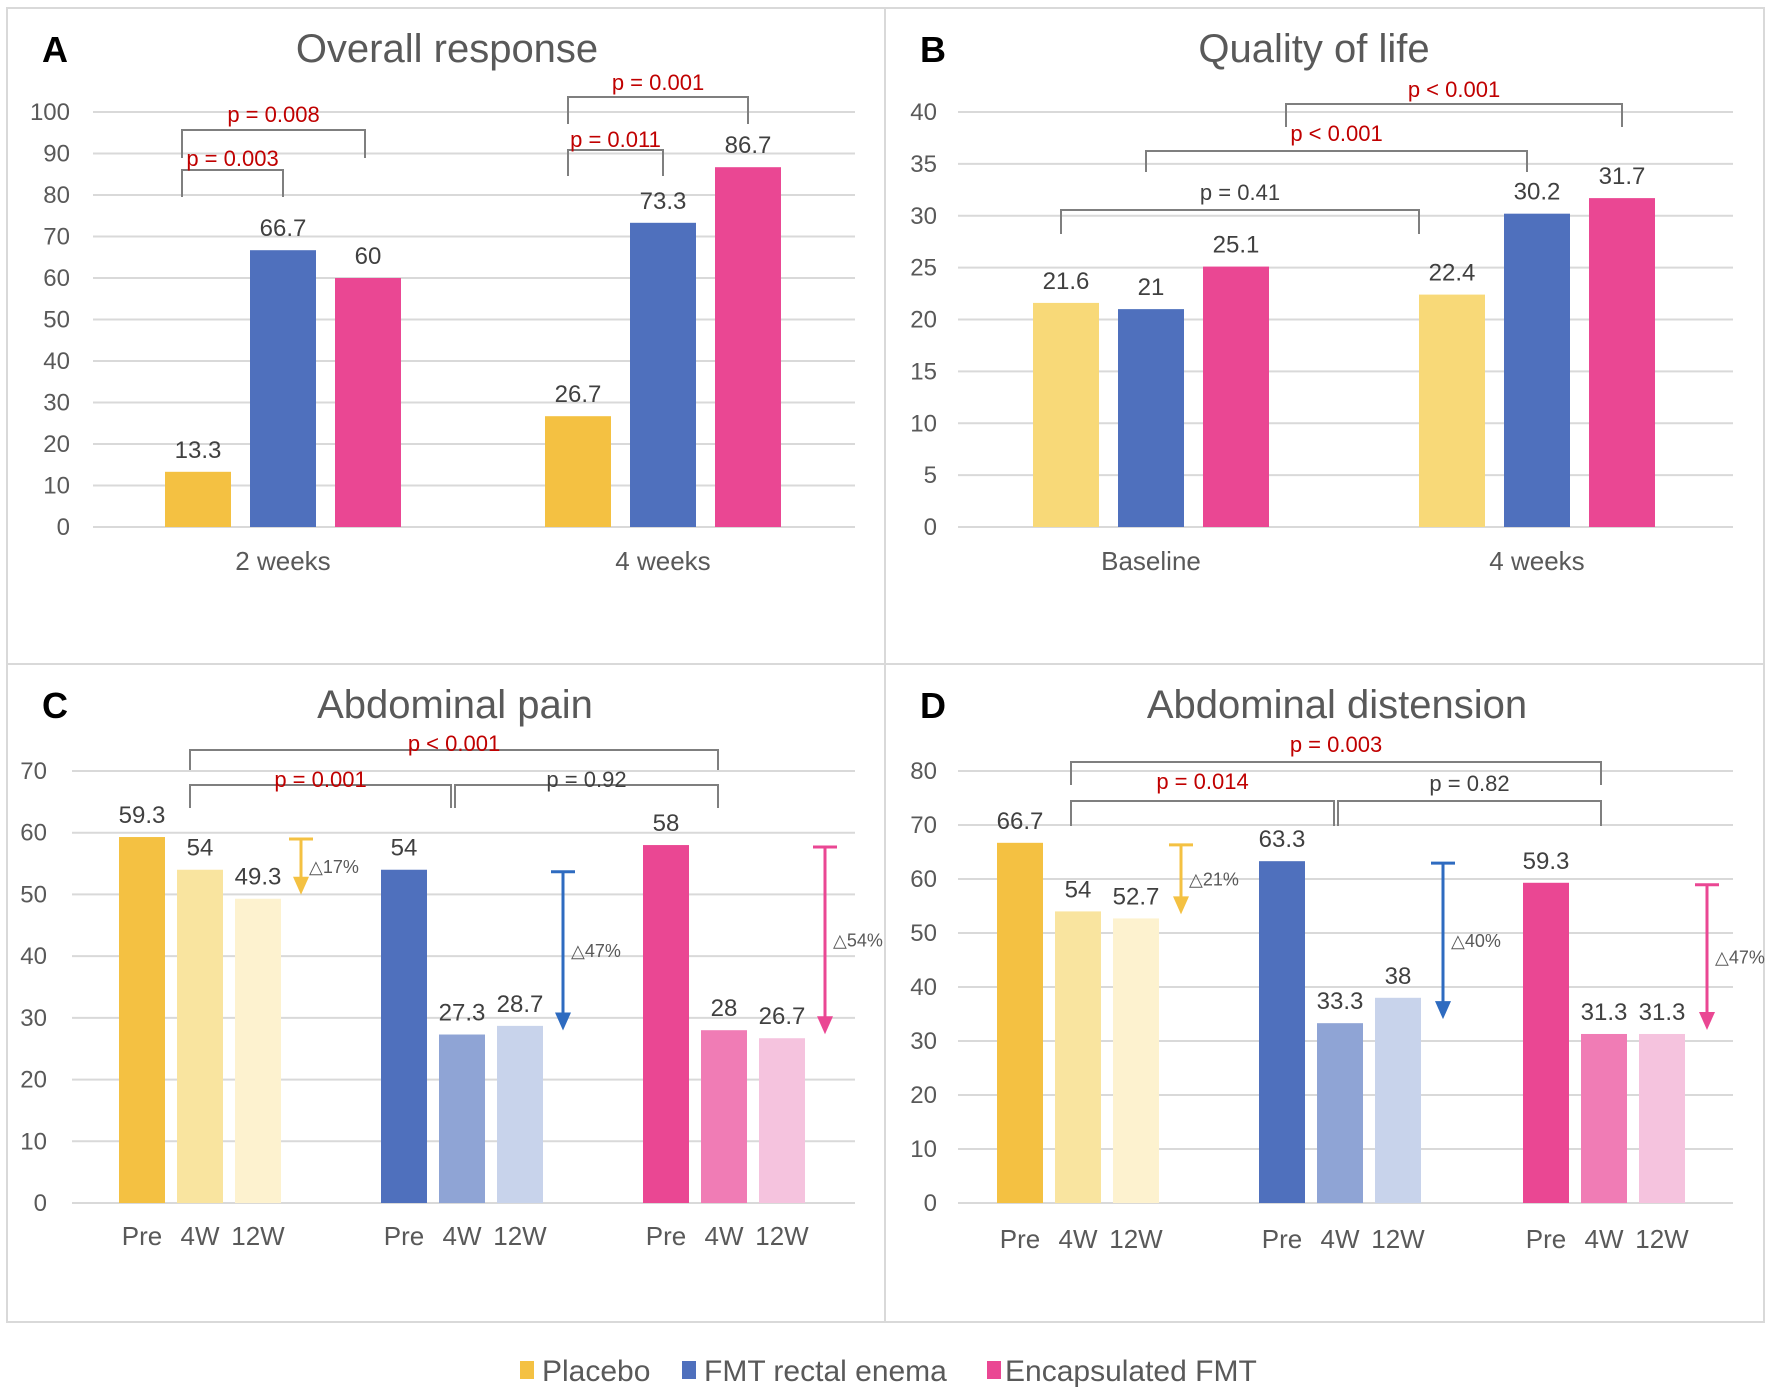 This screenshot has height=1396, width=1772. What do you see at coordinates (1662, 1012) in the screenshot?
I see `data-label: 31.3` at bounding box center [1662, 1012].